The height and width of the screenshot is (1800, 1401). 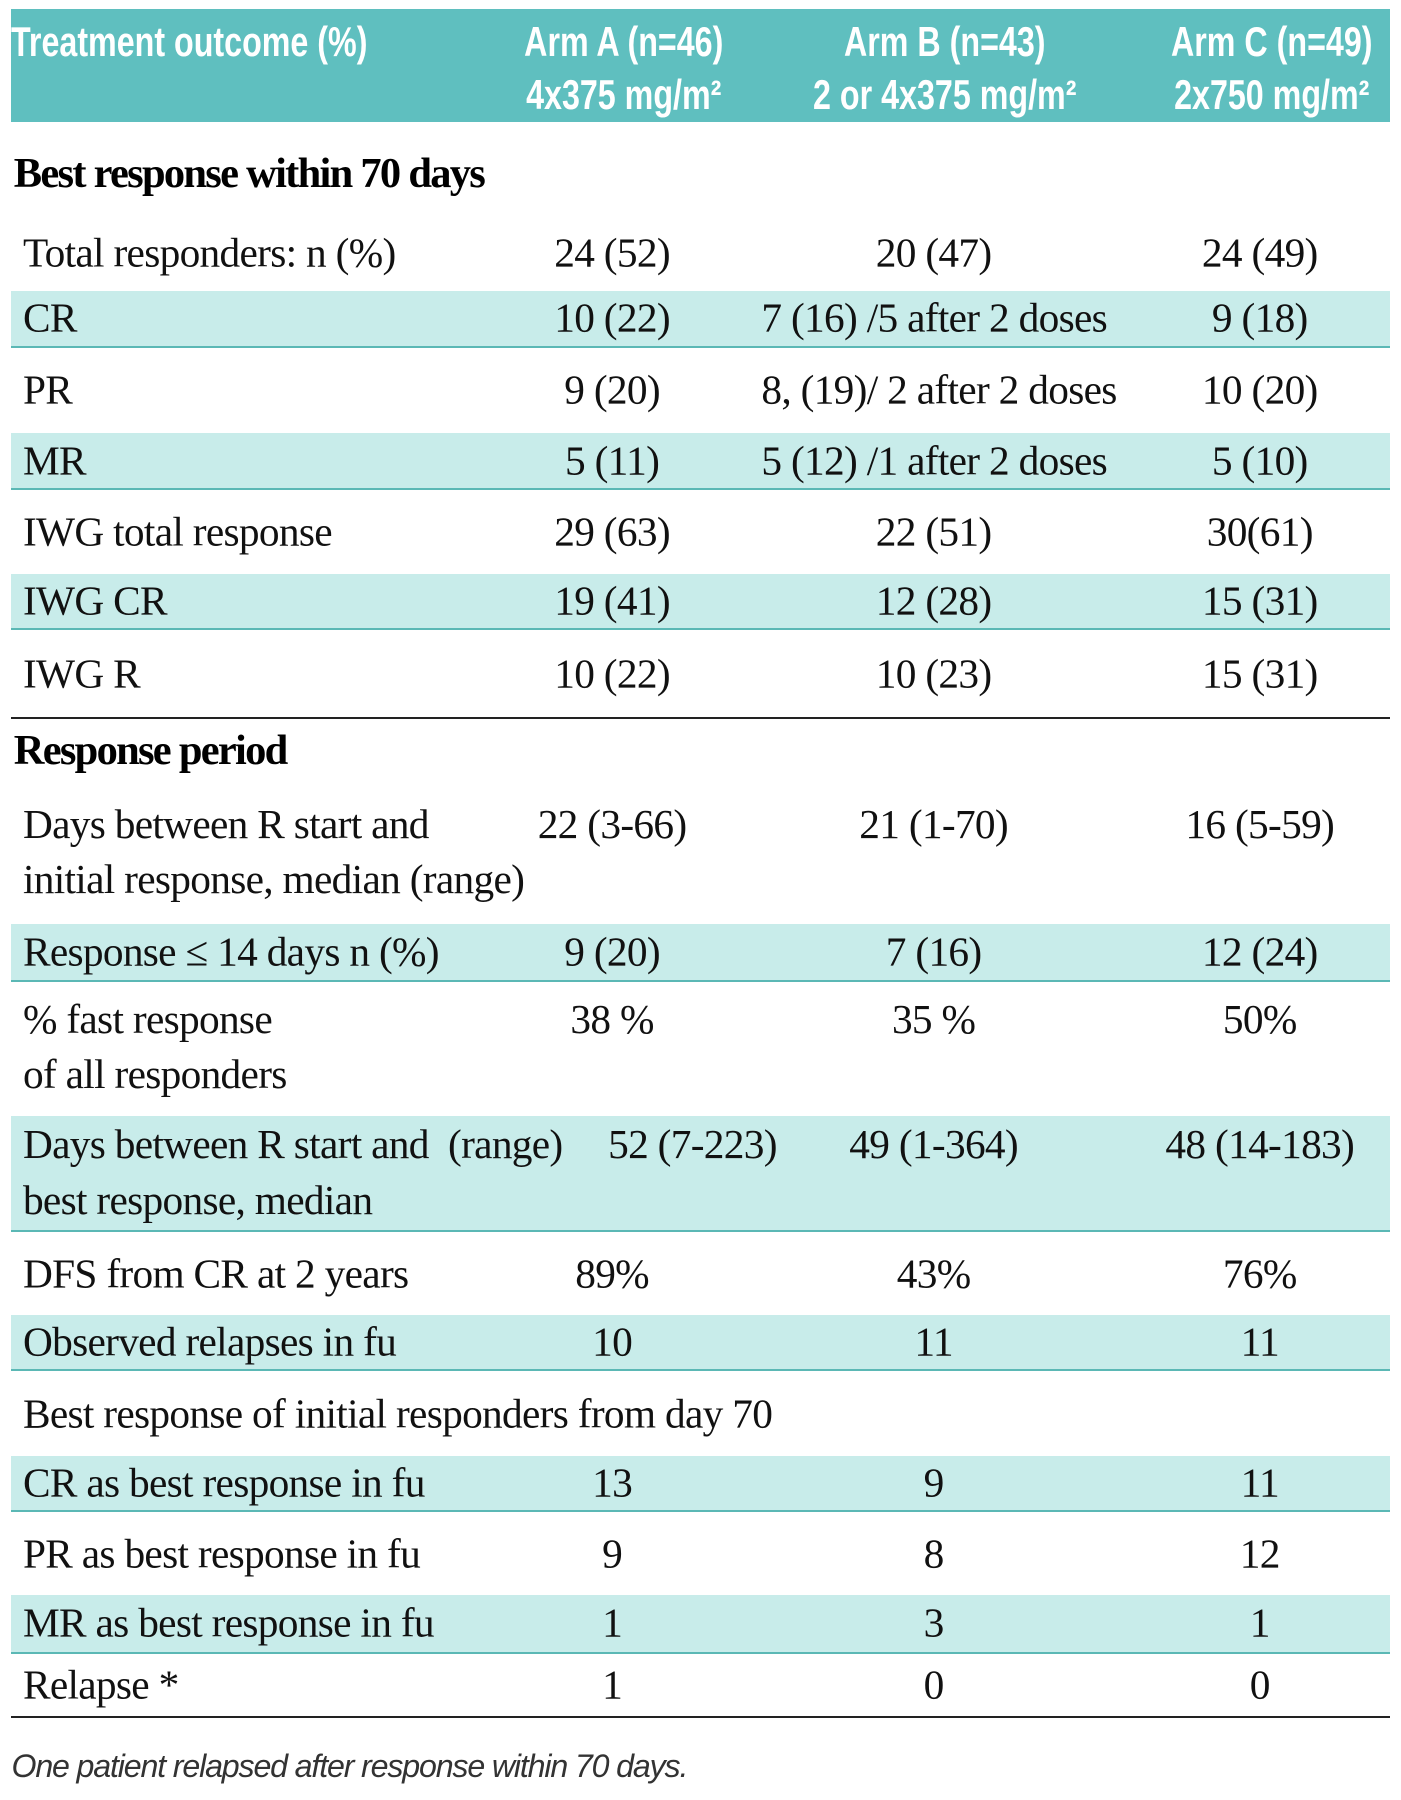 I want to click on row-label: CR, so click(x=49, y=317).